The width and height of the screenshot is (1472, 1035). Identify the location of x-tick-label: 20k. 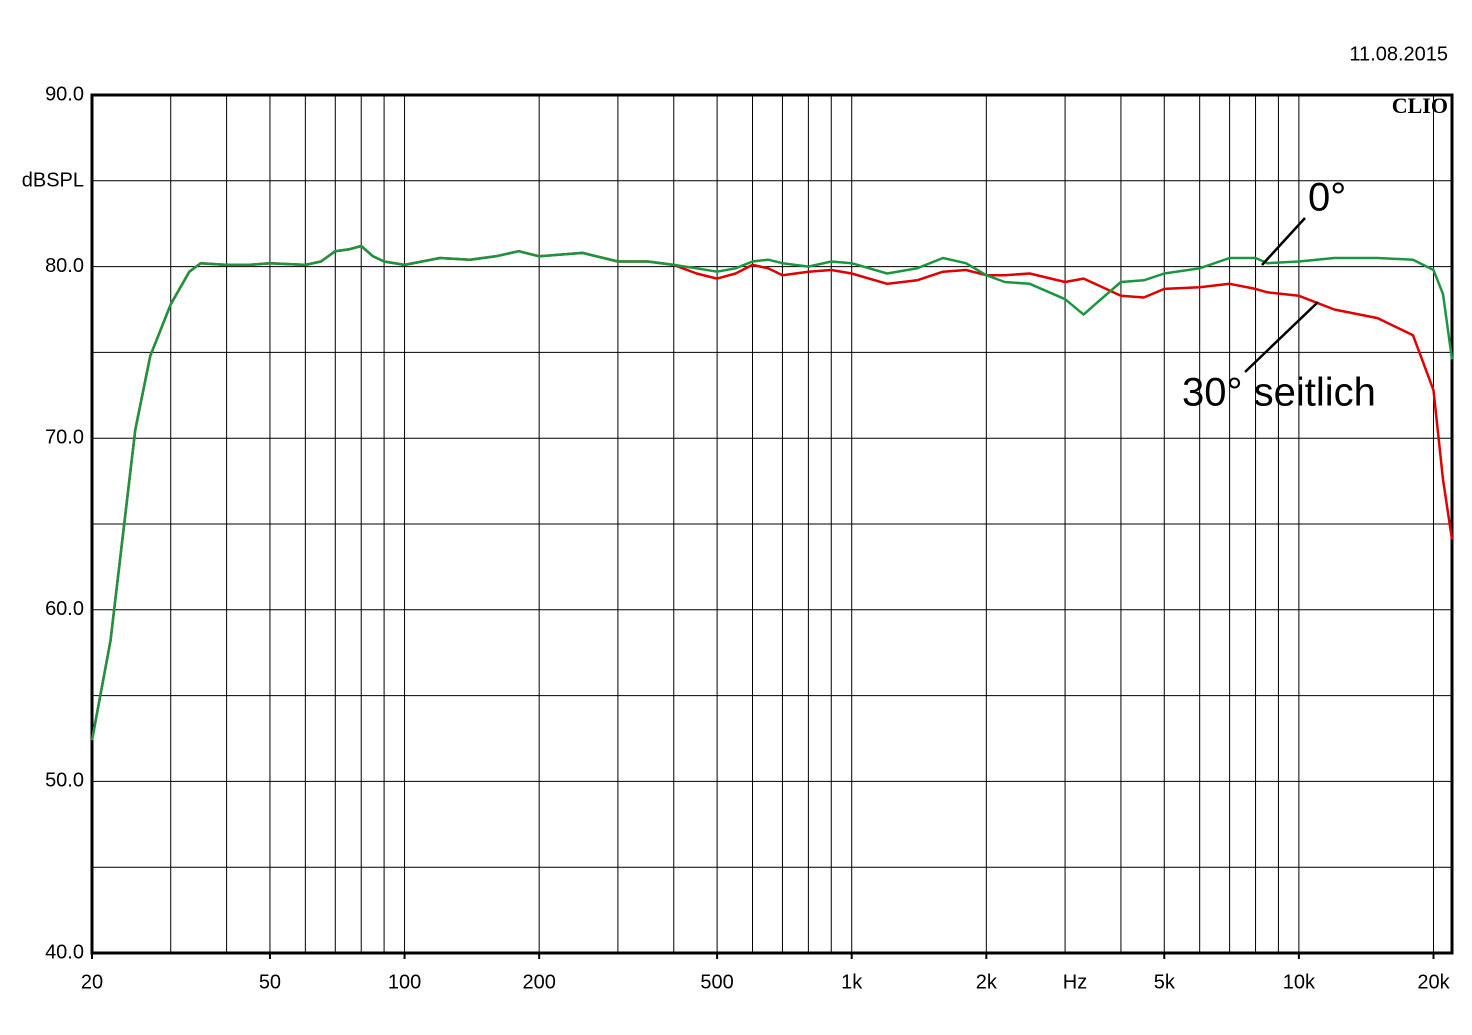
(1433, 982).